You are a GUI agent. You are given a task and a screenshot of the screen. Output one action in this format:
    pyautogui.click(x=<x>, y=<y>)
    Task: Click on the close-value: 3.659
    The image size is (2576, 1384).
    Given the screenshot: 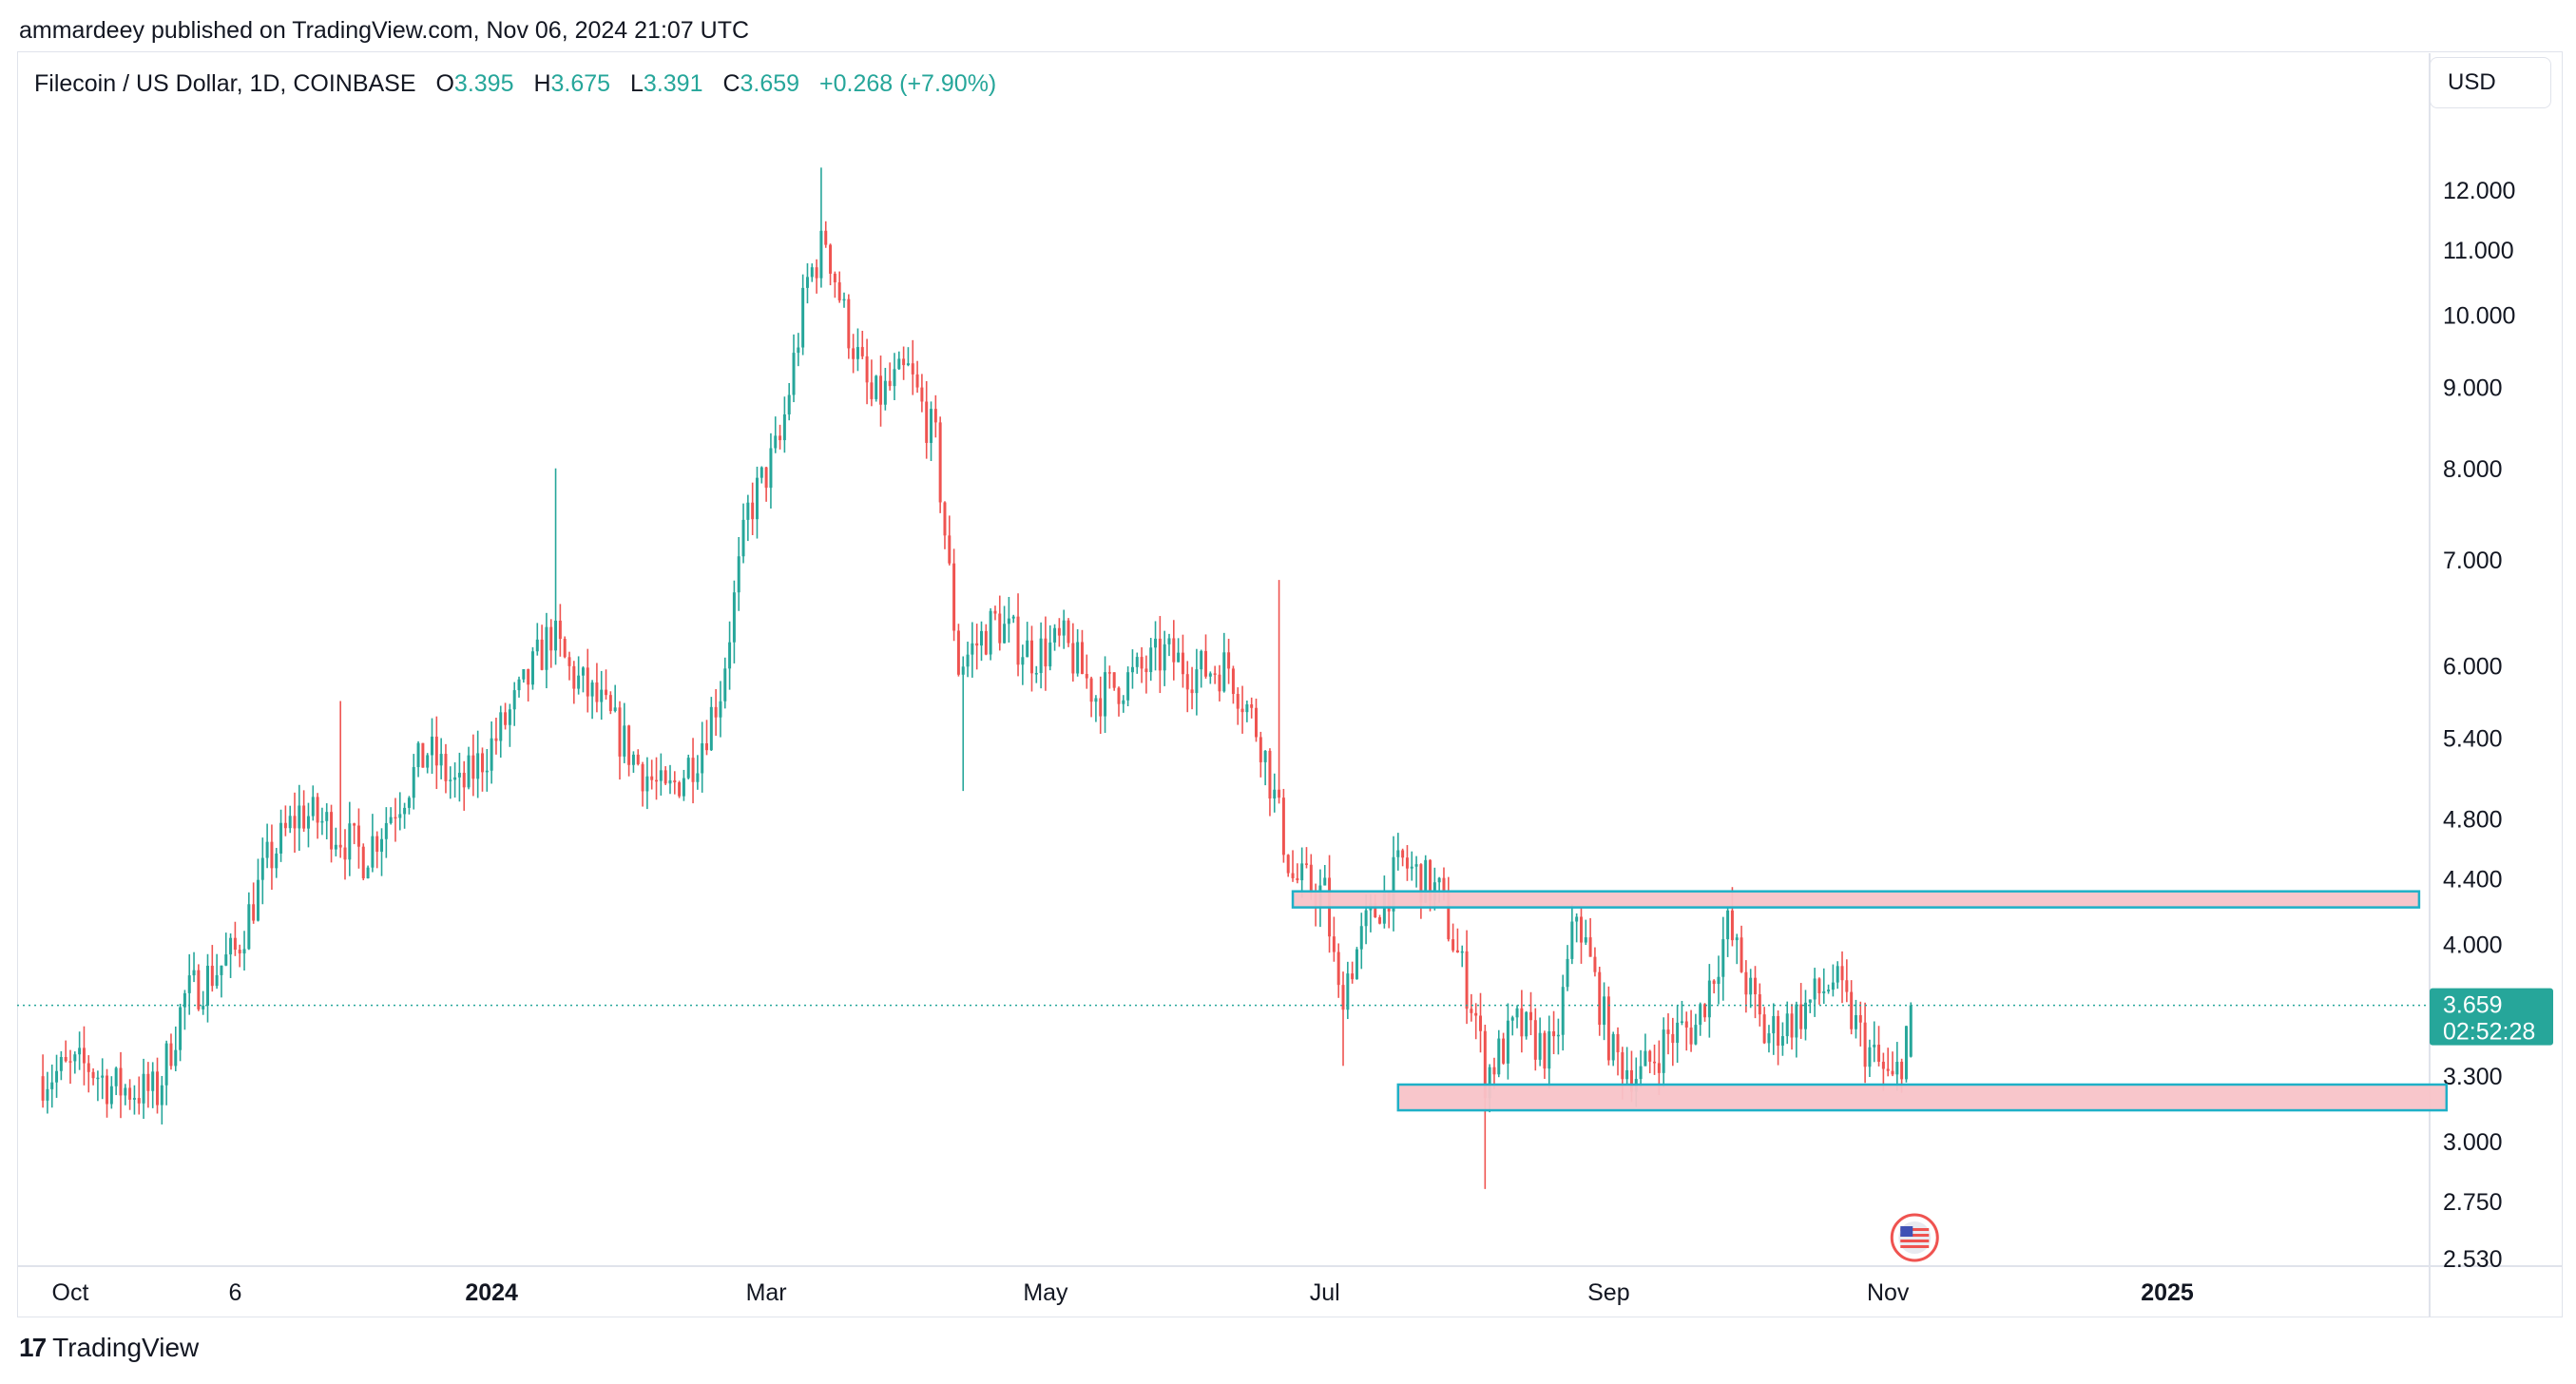 What is the action you would take?
    pyautogui.click(x=770, y=83)
    